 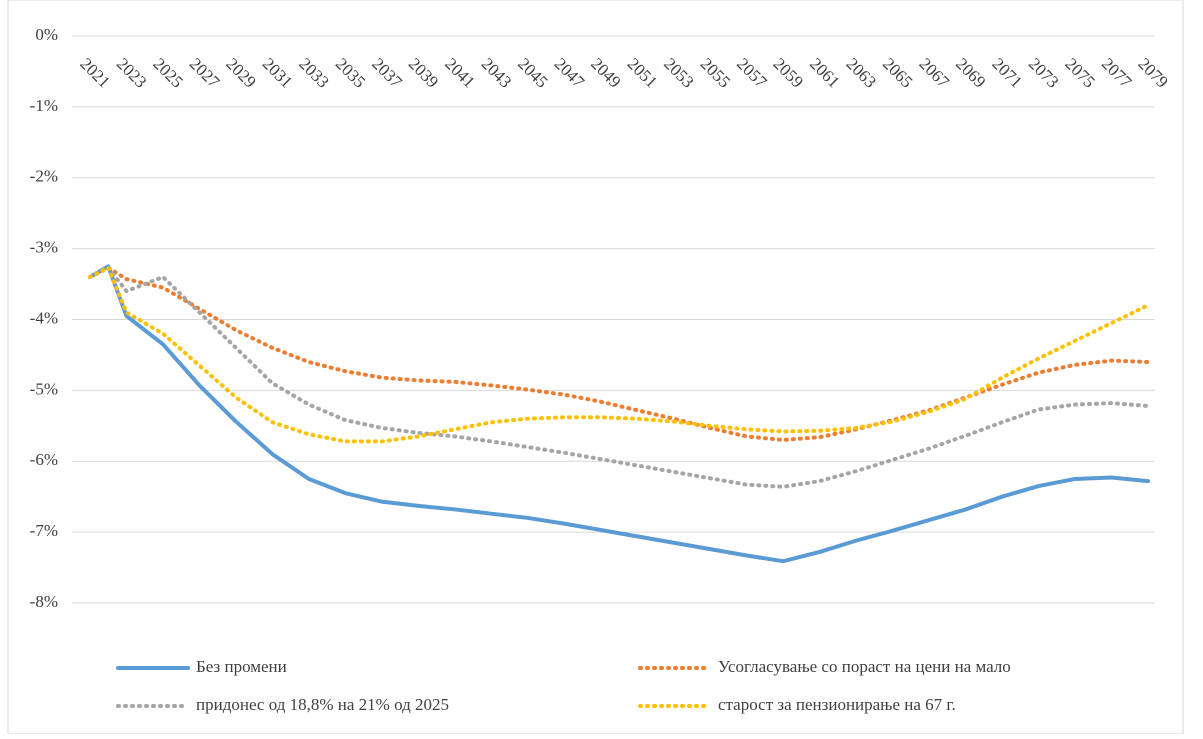 I want to click on x-tick-label: 2073, so click(x=1043, y=72).